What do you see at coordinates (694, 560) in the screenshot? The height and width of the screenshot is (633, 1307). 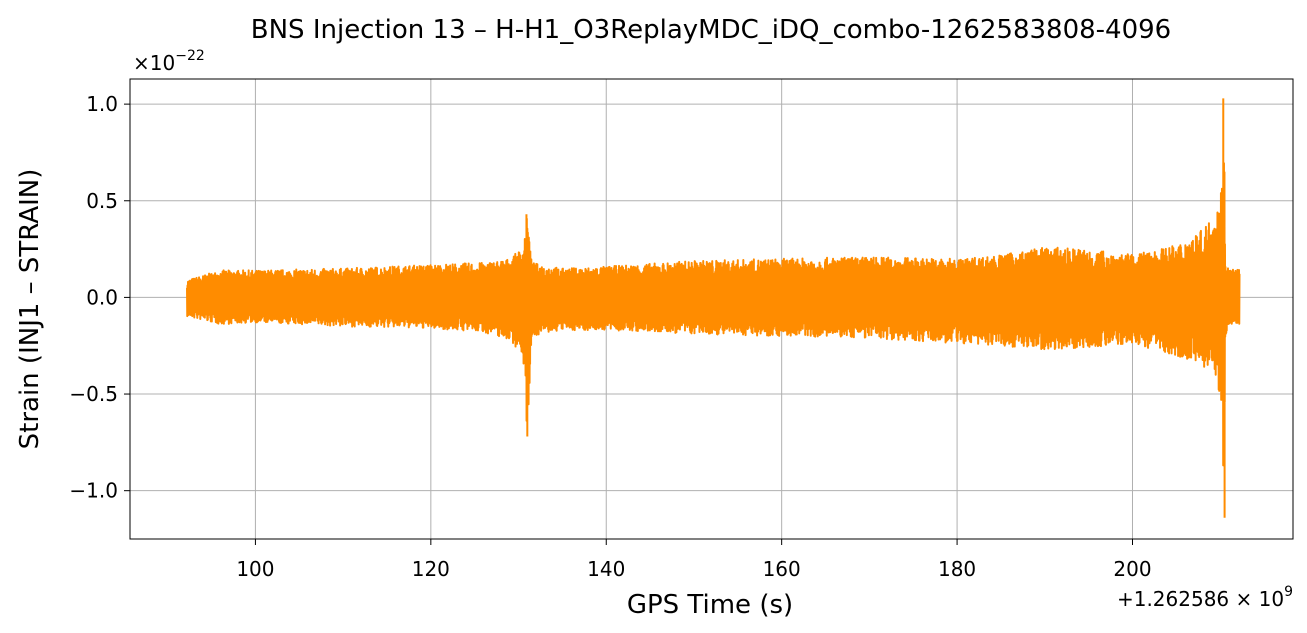 I see `x-axis: 100 120 140 160 180 200` at bounding box center [694, 560].